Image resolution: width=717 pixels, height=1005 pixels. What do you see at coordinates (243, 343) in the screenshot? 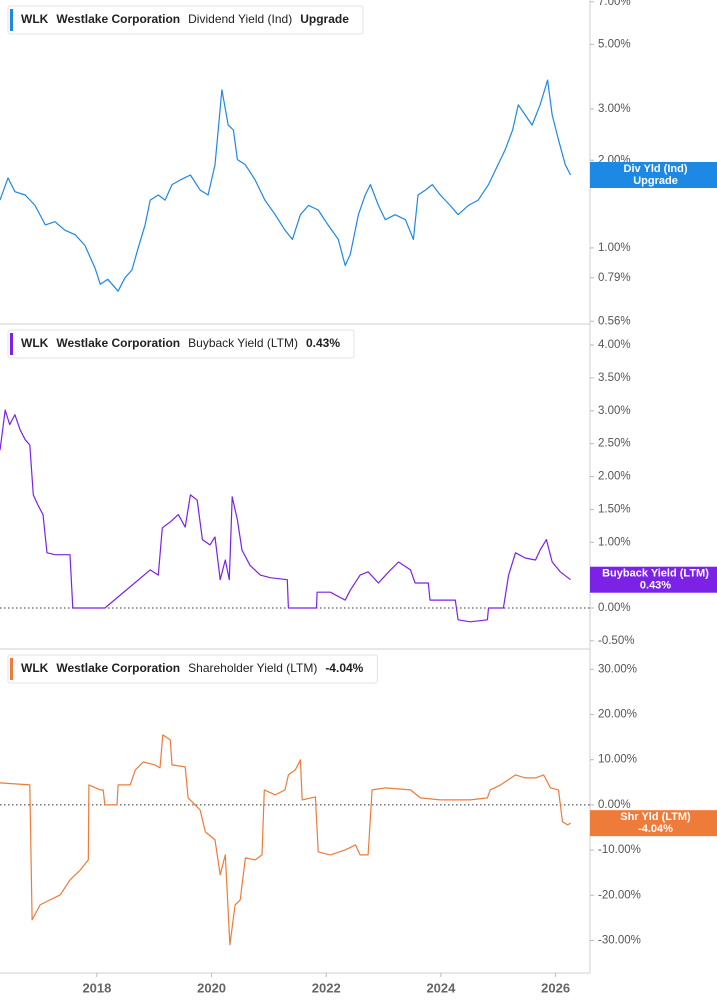
I see `legend-series-name: Buyback Yield (LTM)` at bounding box center [243, 343].